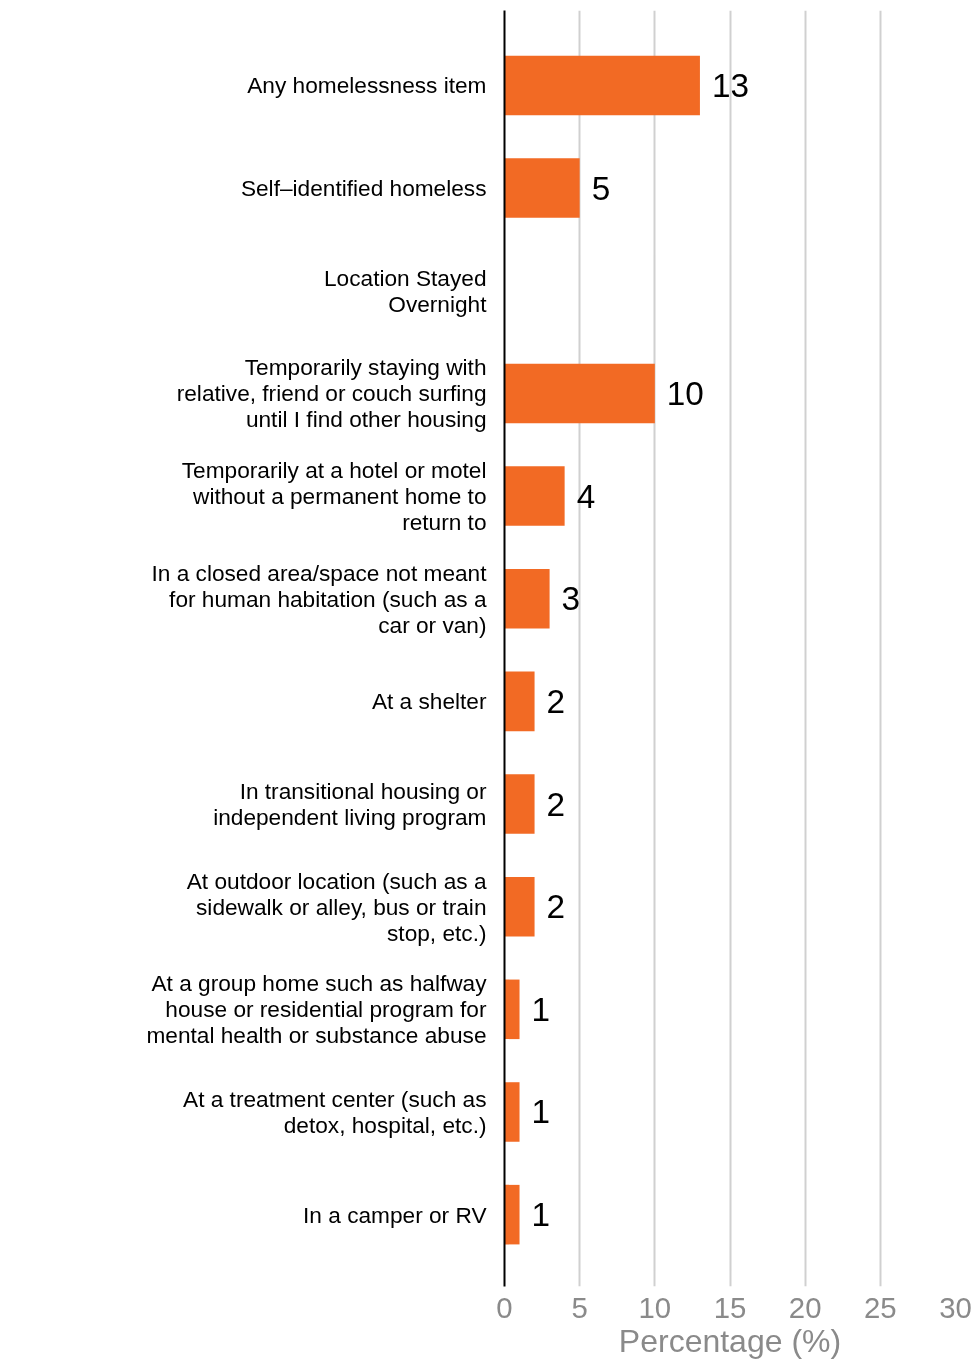  Describe the element at coordinates (880, 1307) in the screenshot. I see `x-tick-label: 25` at that location.